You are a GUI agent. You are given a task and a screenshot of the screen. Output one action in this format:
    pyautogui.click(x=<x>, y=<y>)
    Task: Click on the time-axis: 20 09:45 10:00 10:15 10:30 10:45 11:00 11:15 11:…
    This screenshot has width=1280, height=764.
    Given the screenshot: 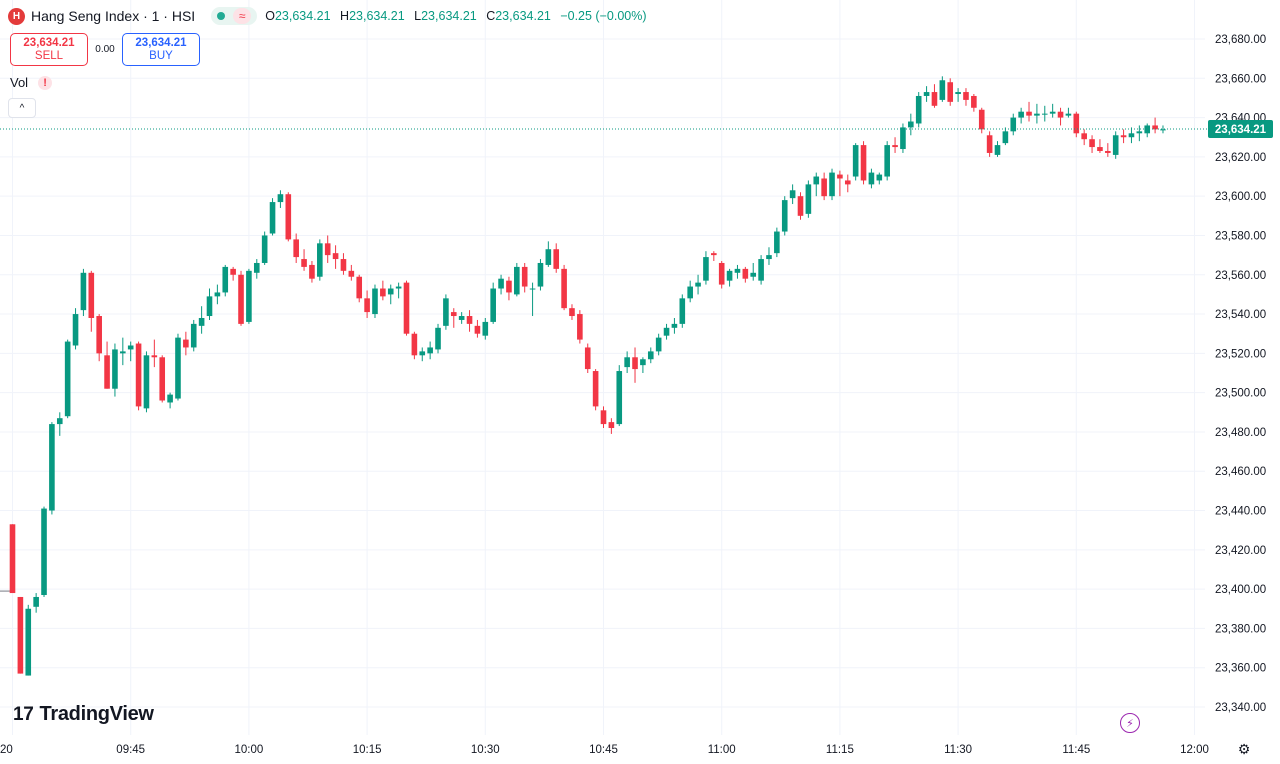 What is the action you would take?
    pyautogui.click(x=604, y=750)
    